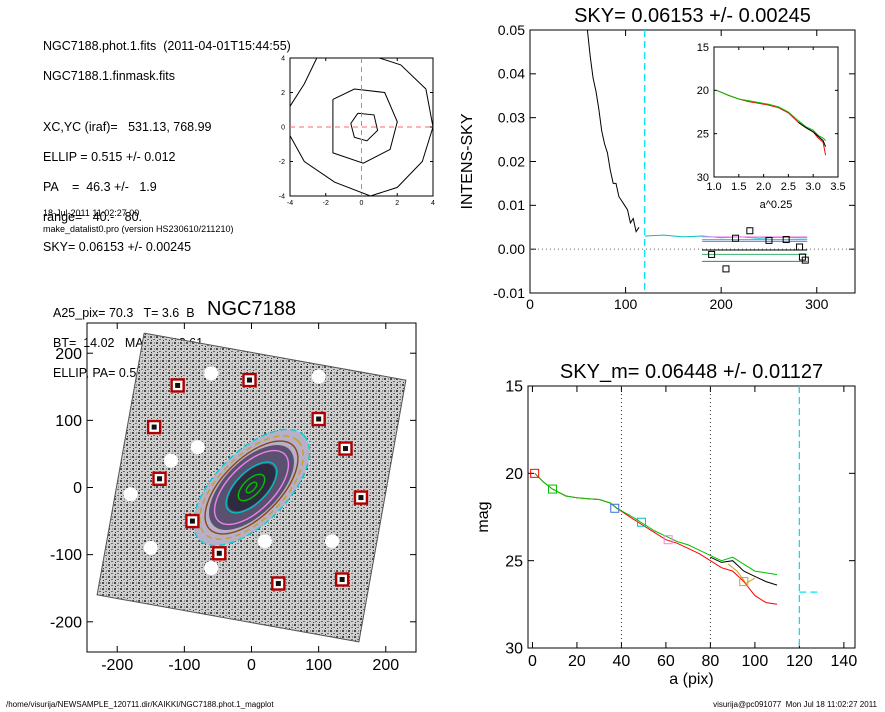 Image resolution: width=885 pixels, height=712 pixels. I want to click on mag-xlabel: a (pix), so click(691, 679).